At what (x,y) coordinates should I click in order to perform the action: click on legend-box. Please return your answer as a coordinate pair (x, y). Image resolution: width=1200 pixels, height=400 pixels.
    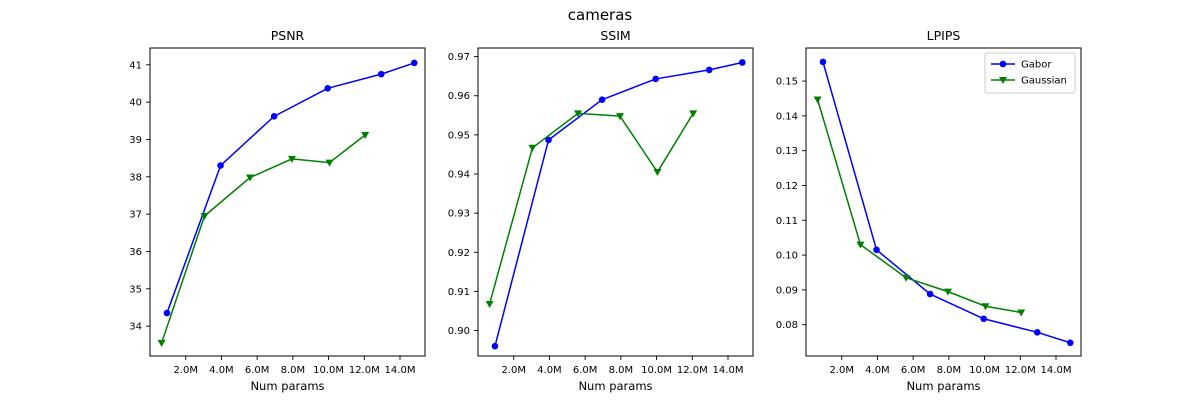
    Looking at the image, I should click on (1030, 73).